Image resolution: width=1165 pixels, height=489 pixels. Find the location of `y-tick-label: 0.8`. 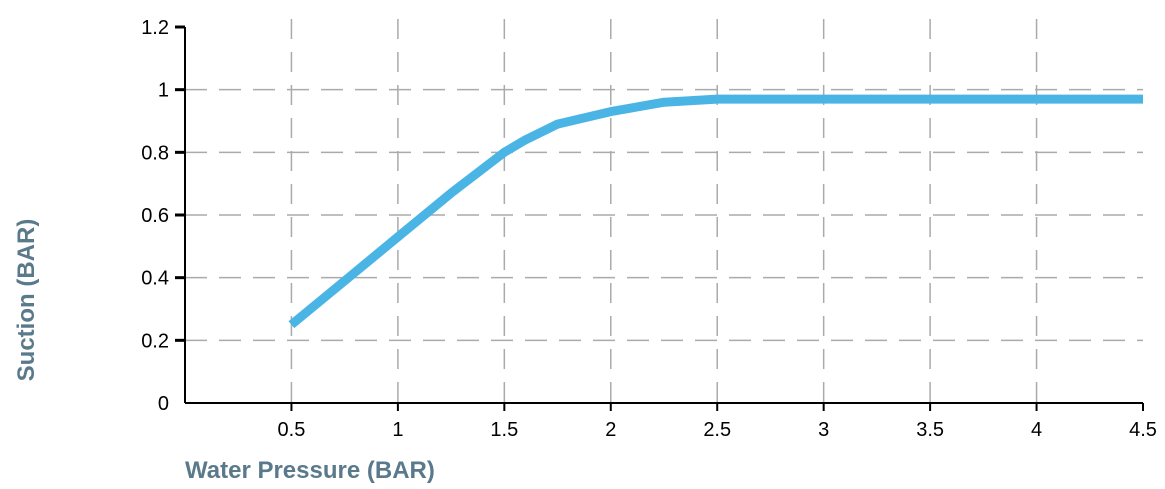

y-tick-label: 0.8 is located at coordinates (155, 153).